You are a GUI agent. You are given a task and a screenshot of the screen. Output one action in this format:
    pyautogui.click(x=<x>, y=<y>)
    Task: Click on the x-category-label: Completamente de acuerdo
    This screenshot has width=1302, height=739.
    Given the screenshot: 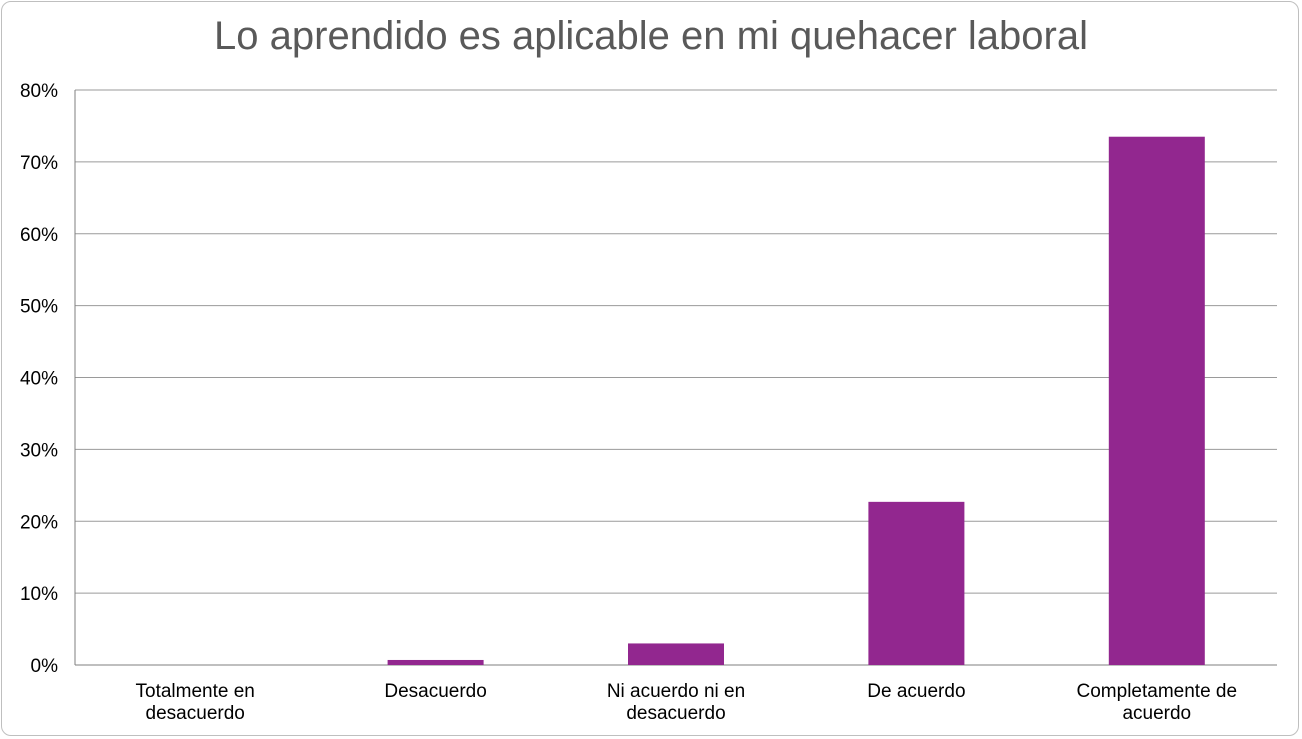 What is the action you would take?
    pyautogui.click(x=1157, y=702)
    